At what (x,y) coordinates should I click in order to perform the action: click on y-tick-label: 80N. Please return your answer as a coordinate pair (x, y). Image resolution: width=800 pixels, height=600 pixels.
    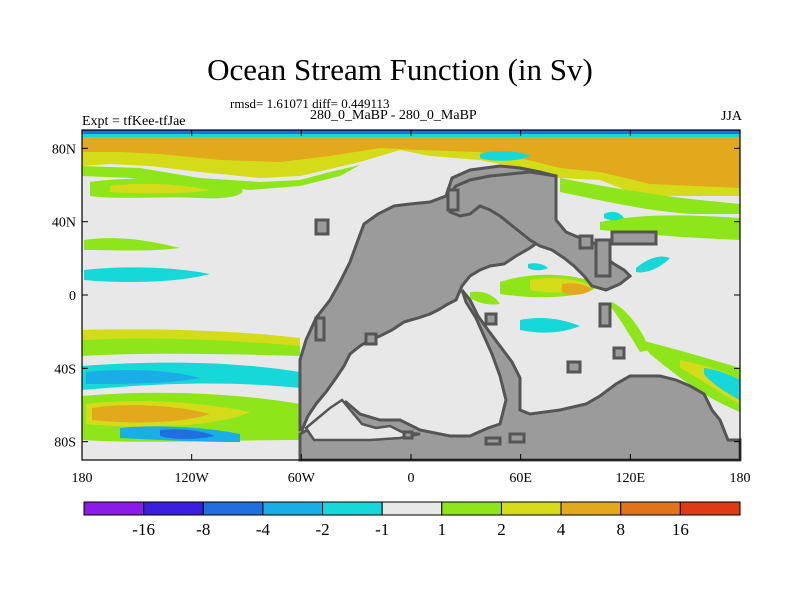
    Looking at the image, I should click on (64, 149).